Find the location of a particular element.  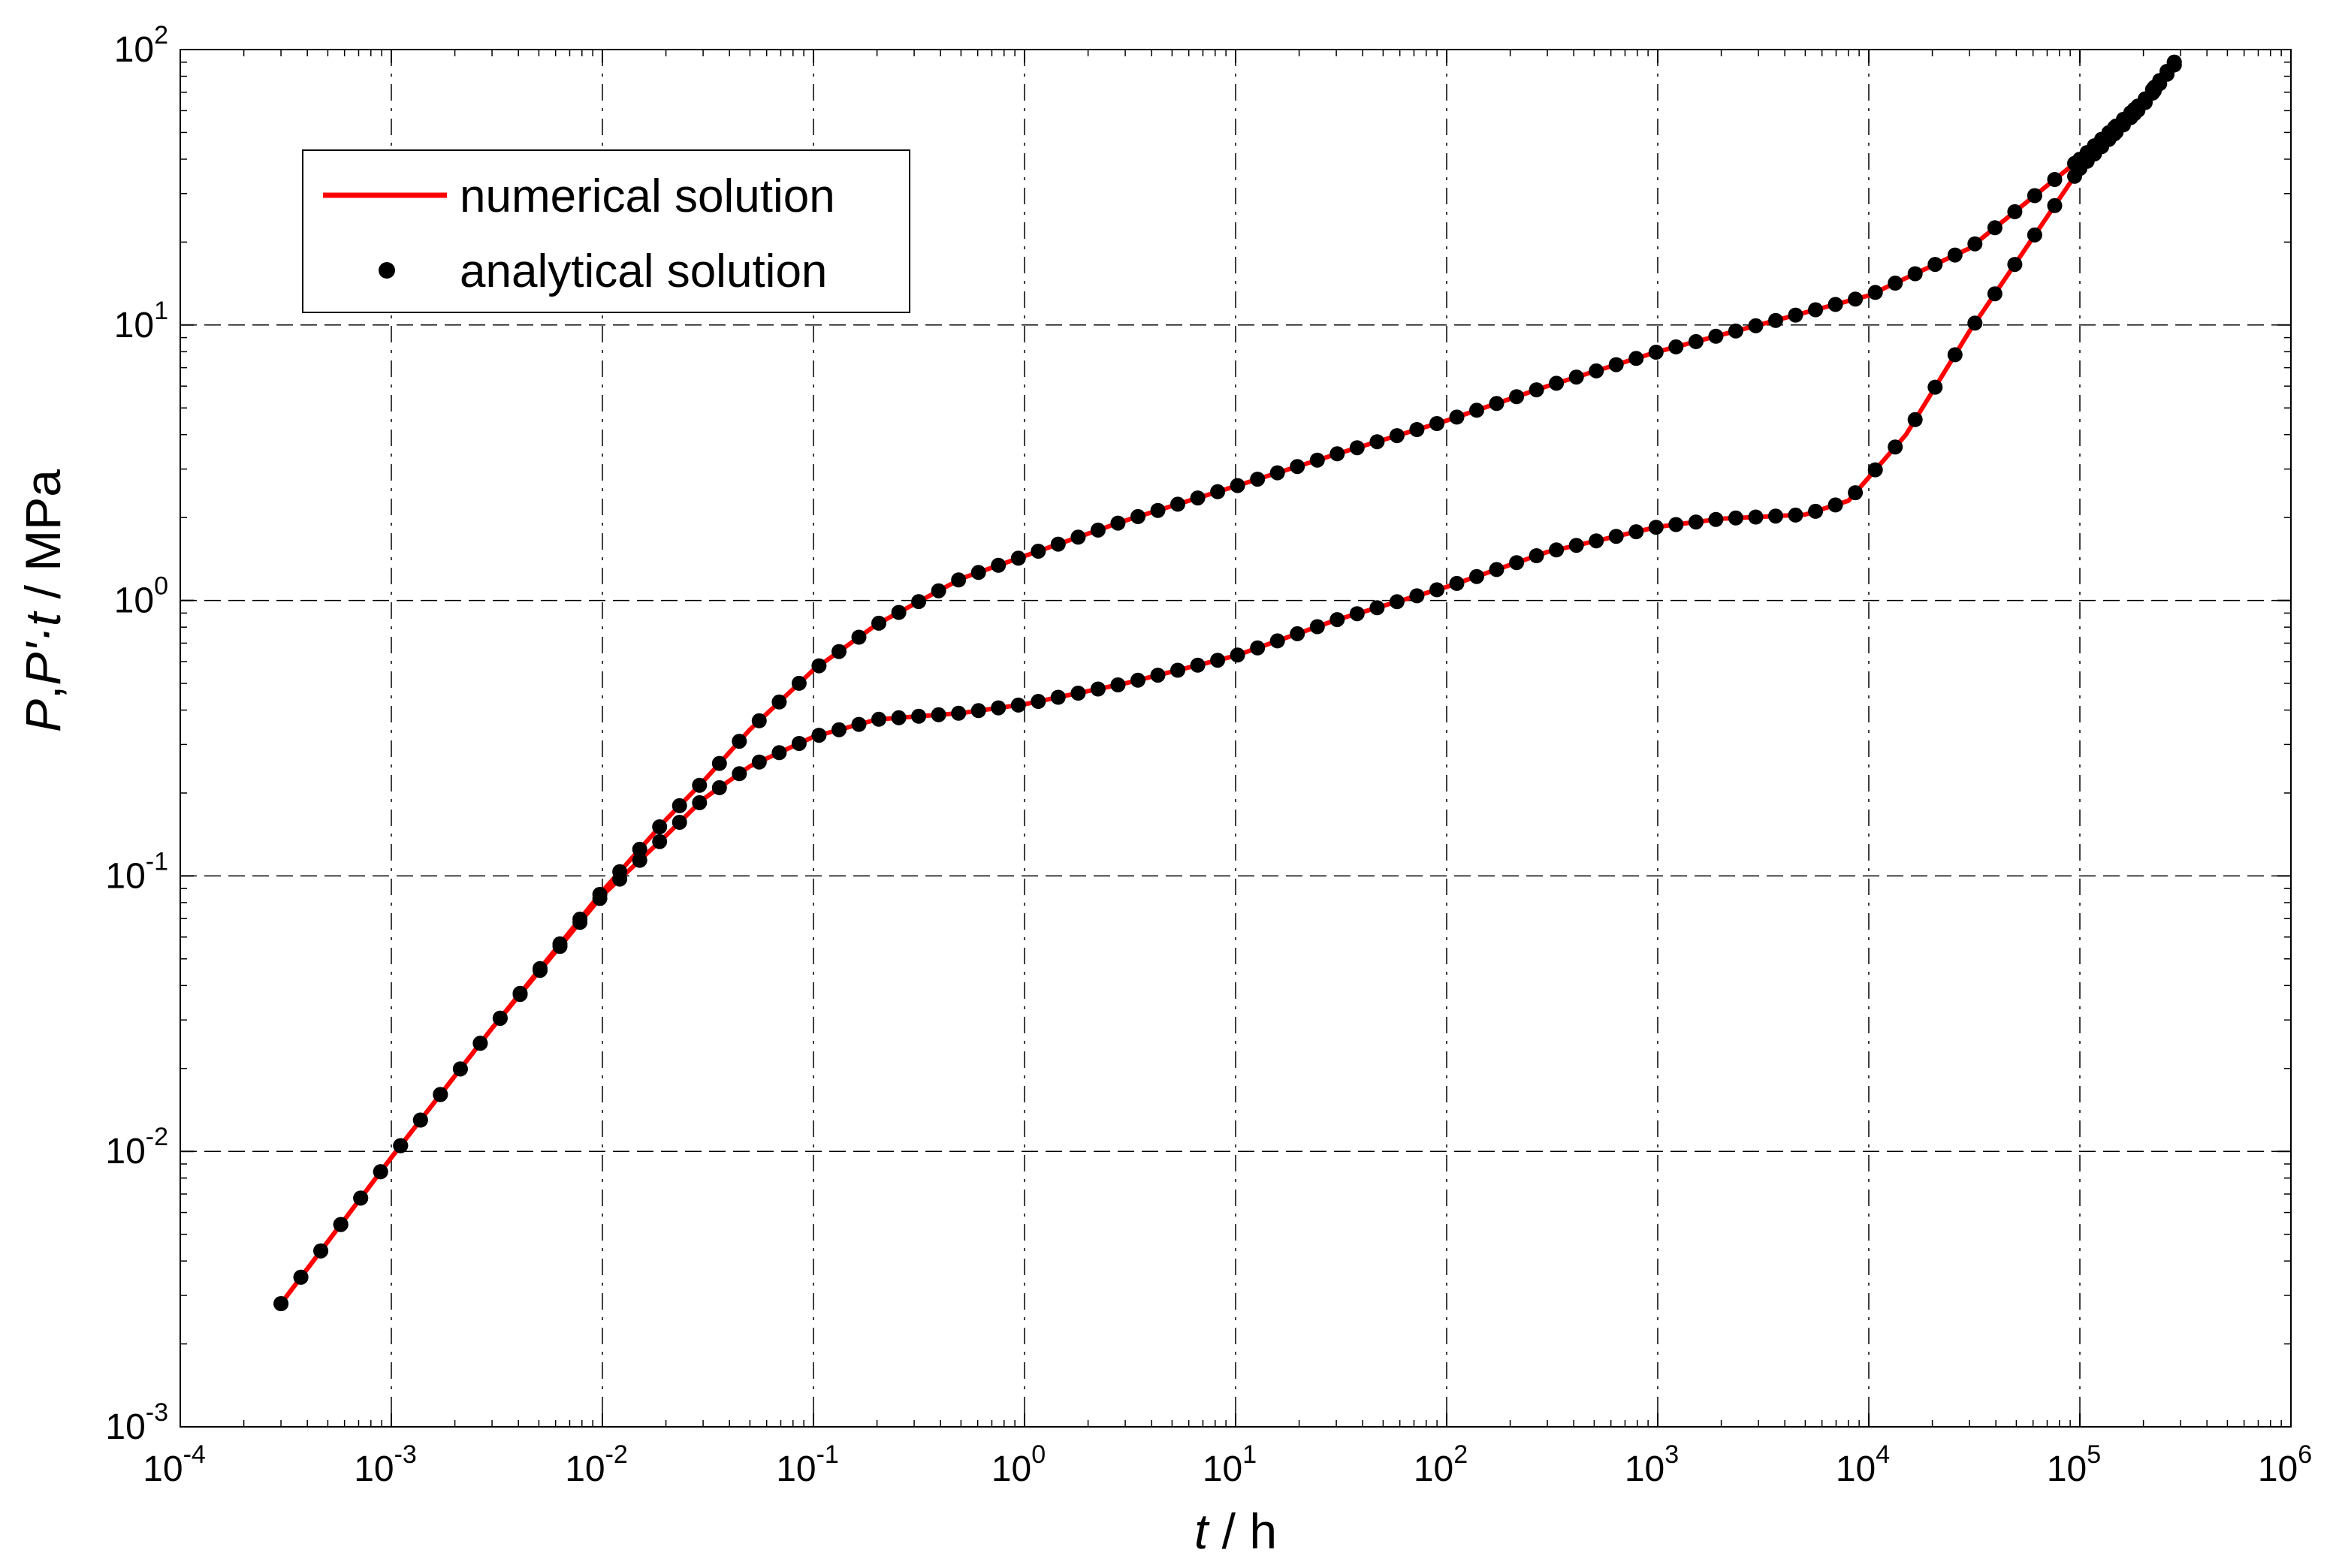

x-tick-label: 10⁻¹ is located at coordinates (807, 1464).